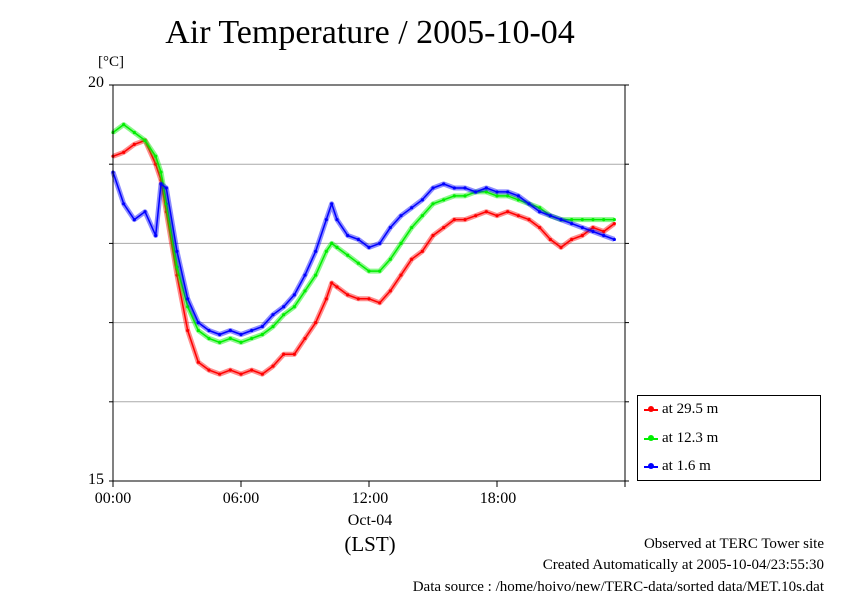 This screenshot has height=596, width=842. I want to click on x-tick-label-0000: 00:00, so click(113, 498).